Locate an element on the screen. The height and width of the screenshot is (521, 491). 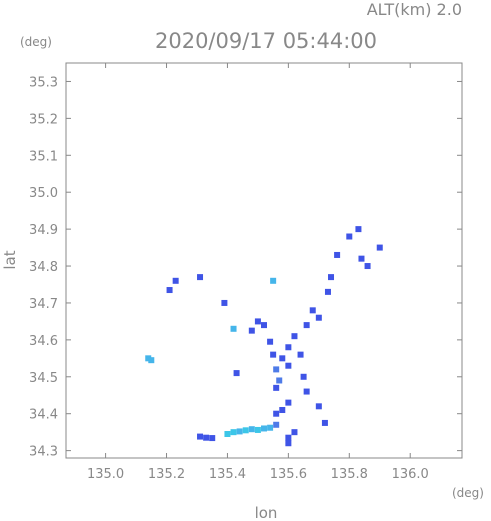
y-tick-label: 34.6 is located at coordinates (43, 341).